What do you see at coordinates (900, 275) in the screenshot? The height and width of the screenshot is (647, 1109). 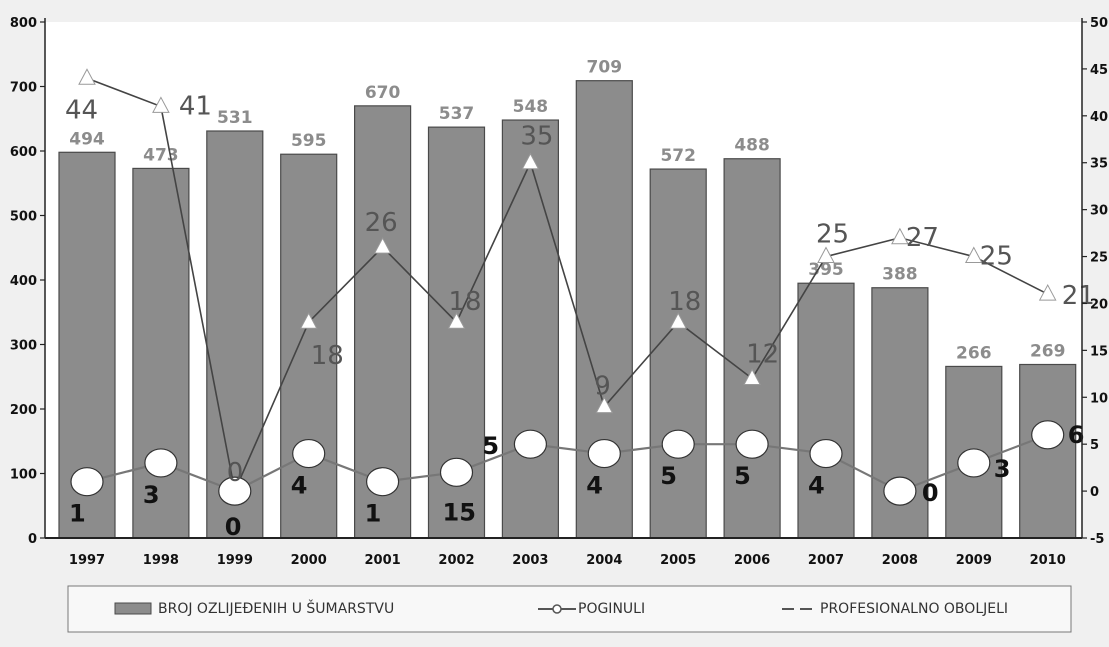 I see `bar-value-label-2008: 388` at bounding box center [900, 275].